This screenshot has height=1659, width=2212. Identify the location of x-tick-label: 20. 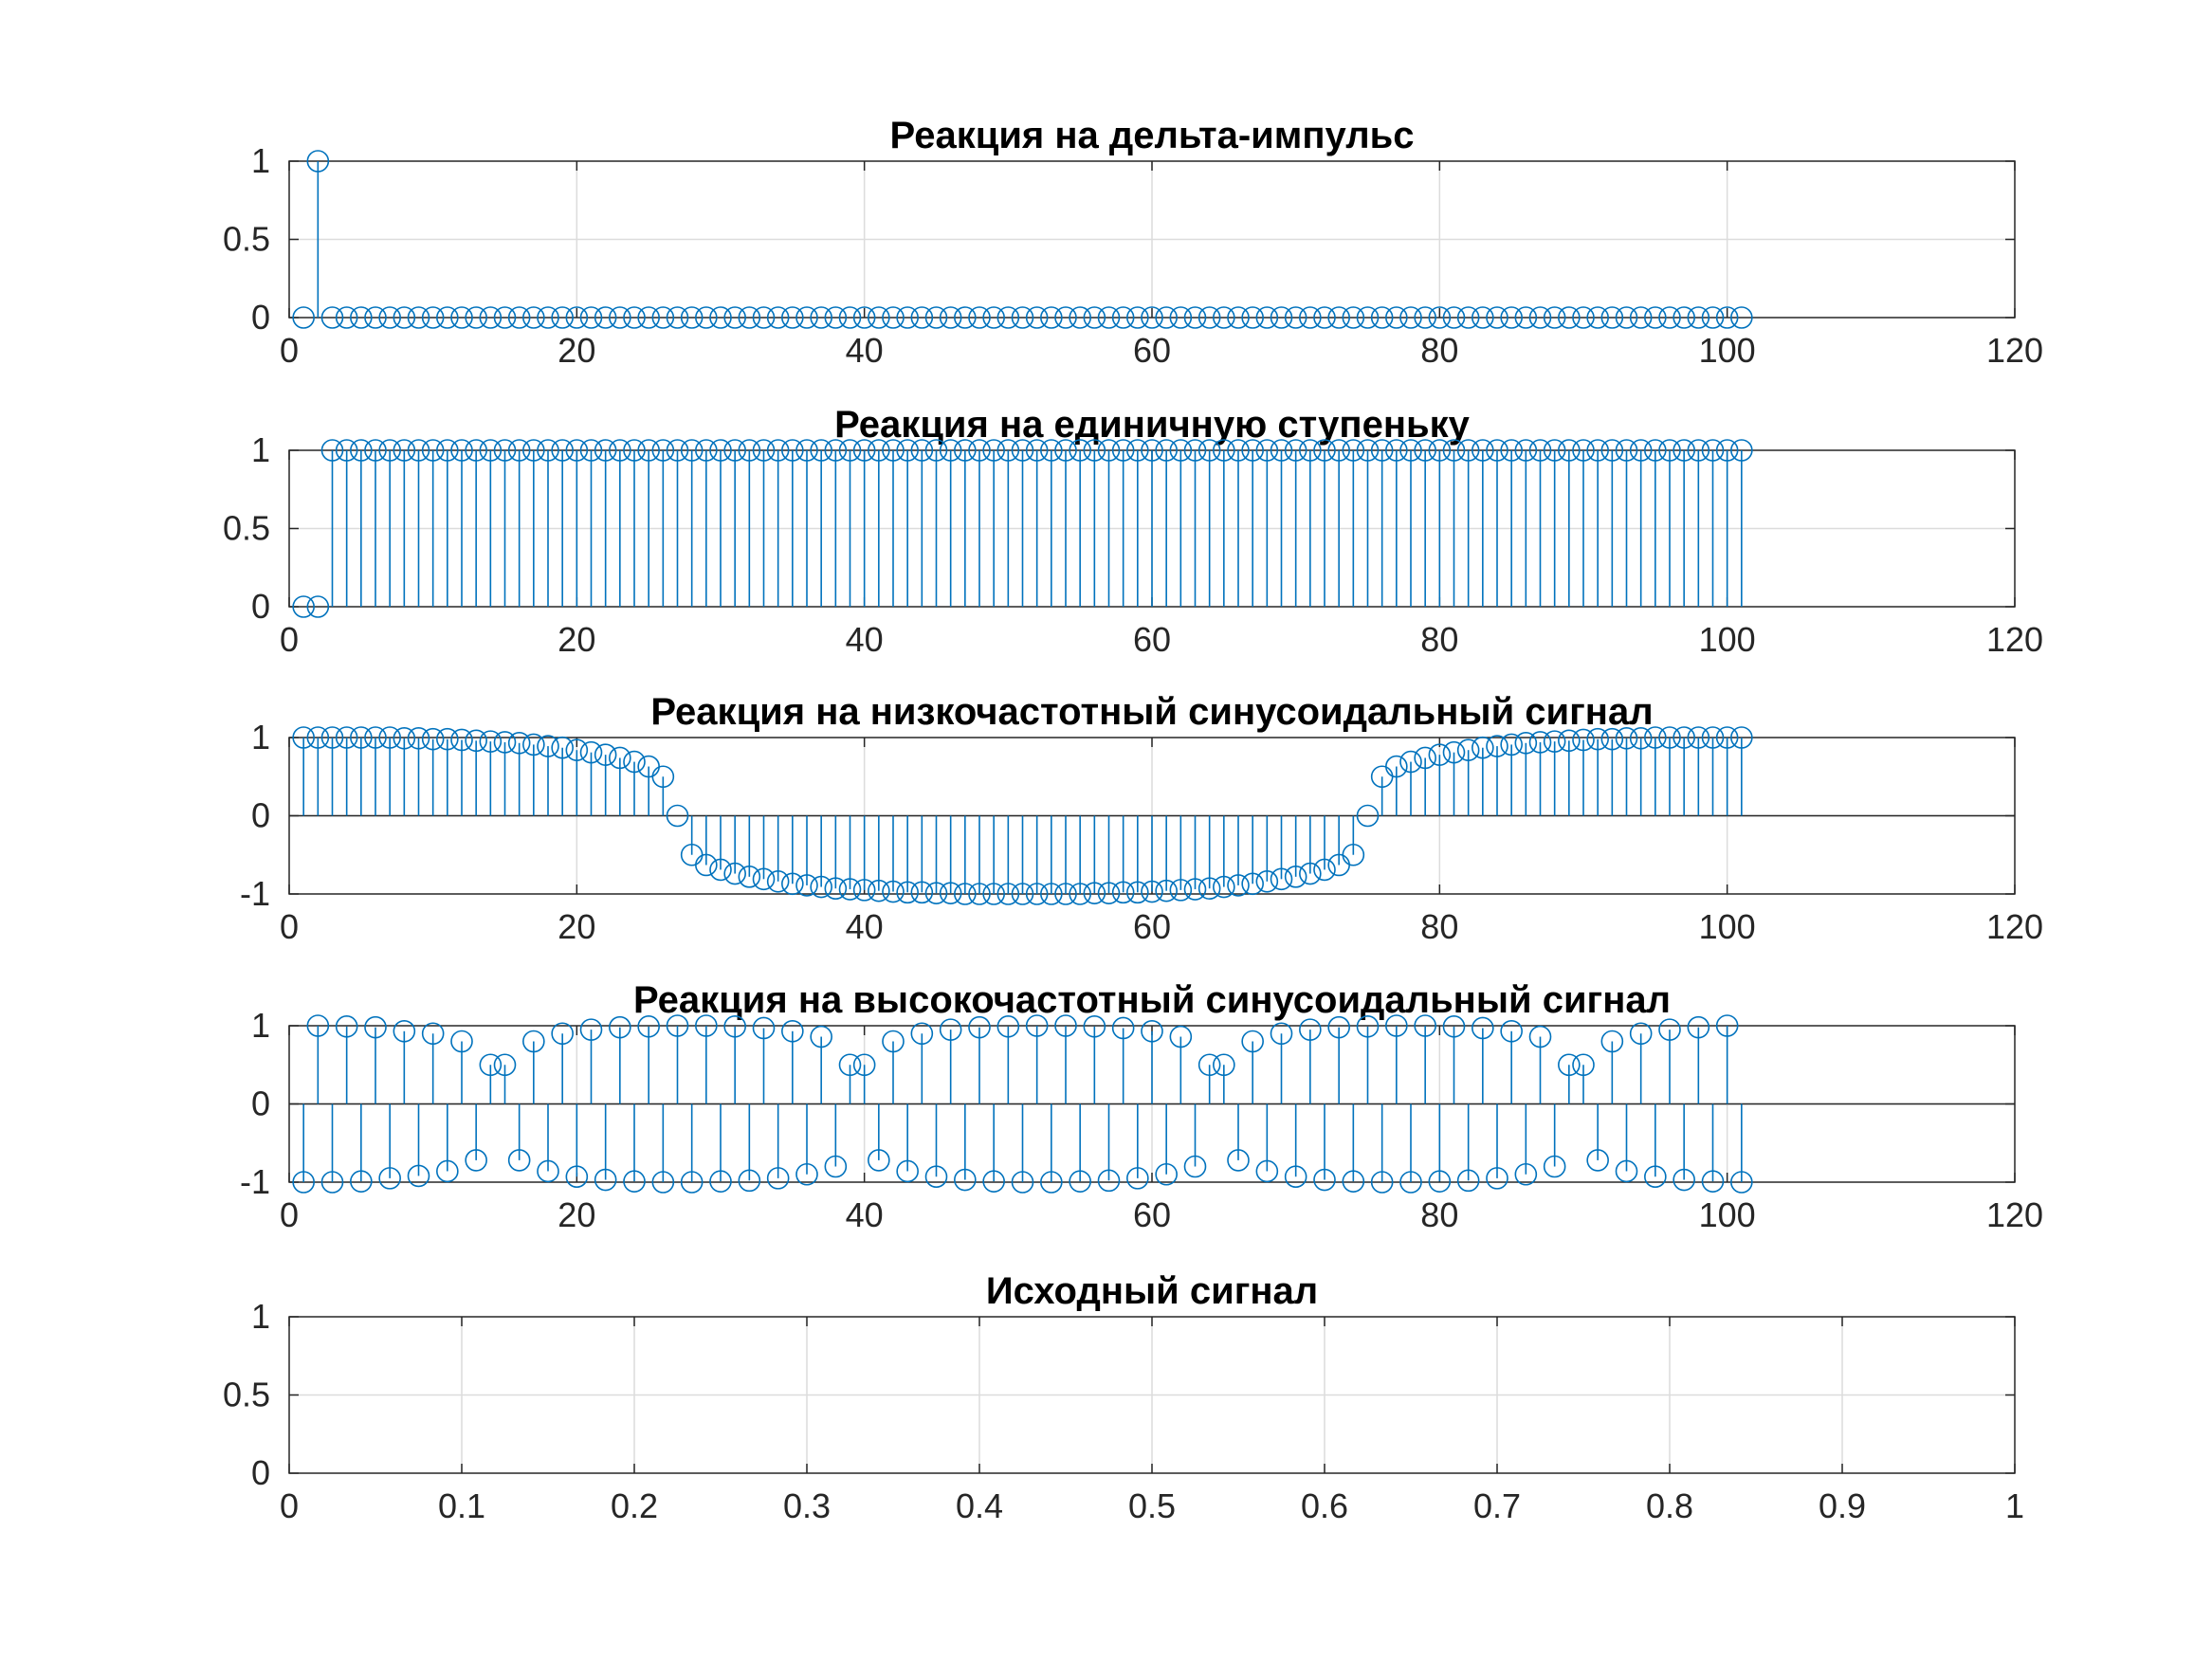
(576, 350).